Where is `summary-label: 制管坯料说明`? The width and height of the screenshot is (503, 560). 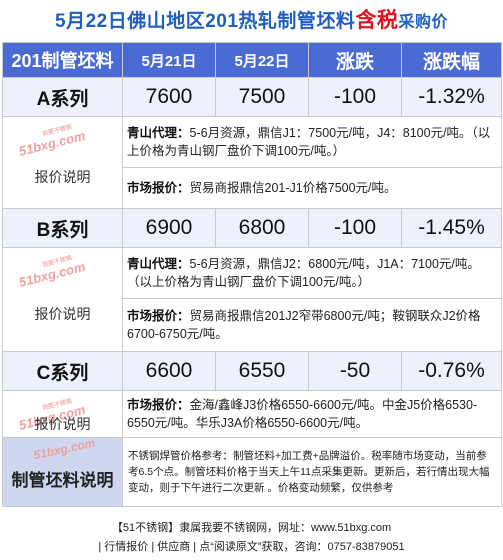 summary-label: 制管坯料说明 is located at coordinates (62, 480).